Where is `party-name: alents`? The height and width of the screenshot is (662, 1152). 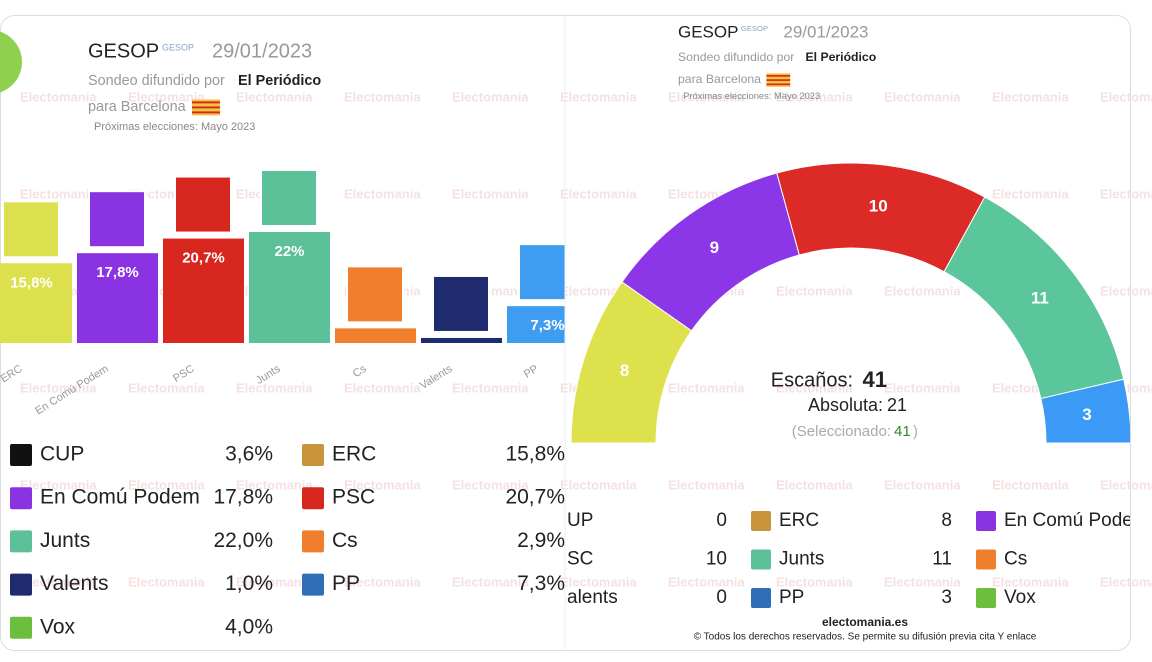 party-name: alents is located at coordinates (592, 597).